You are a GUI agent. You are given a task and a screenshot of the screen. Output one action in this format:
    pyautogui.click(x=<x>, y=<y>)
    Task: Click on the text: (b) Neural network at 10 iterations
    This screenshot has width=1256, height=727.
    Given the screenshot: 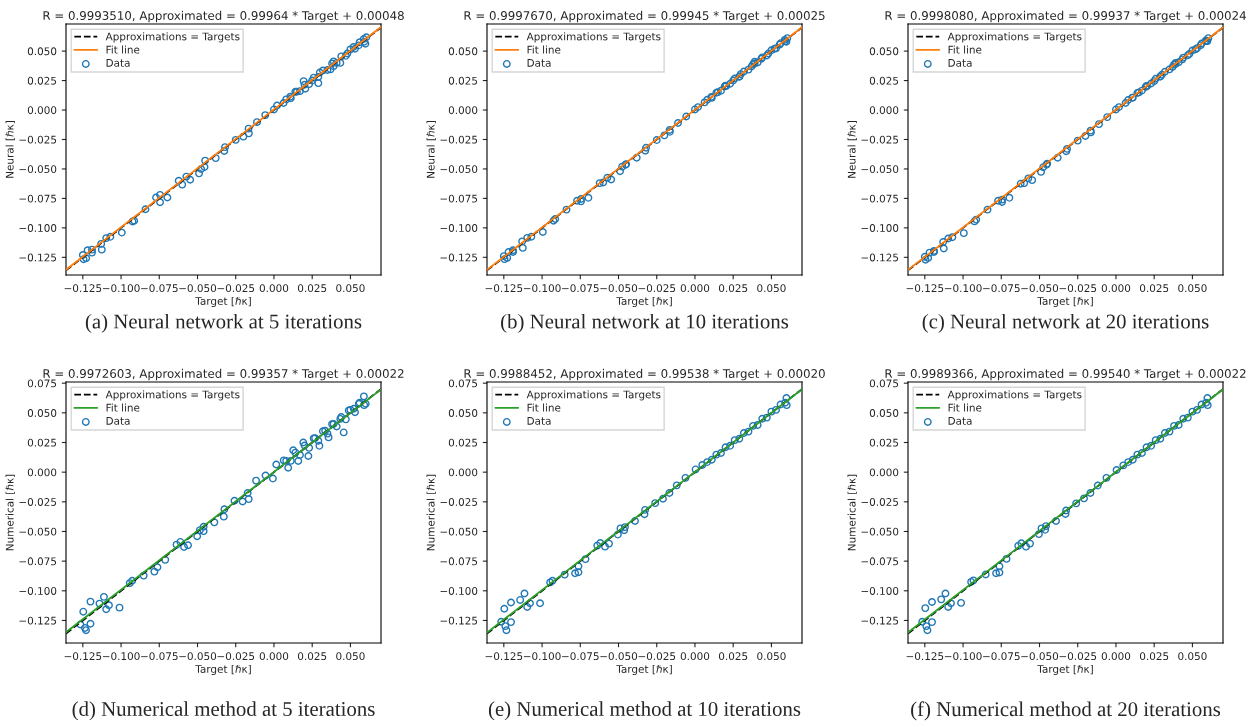 What is the action you would take?
    pyautogui.click(x=645, y=323)
    